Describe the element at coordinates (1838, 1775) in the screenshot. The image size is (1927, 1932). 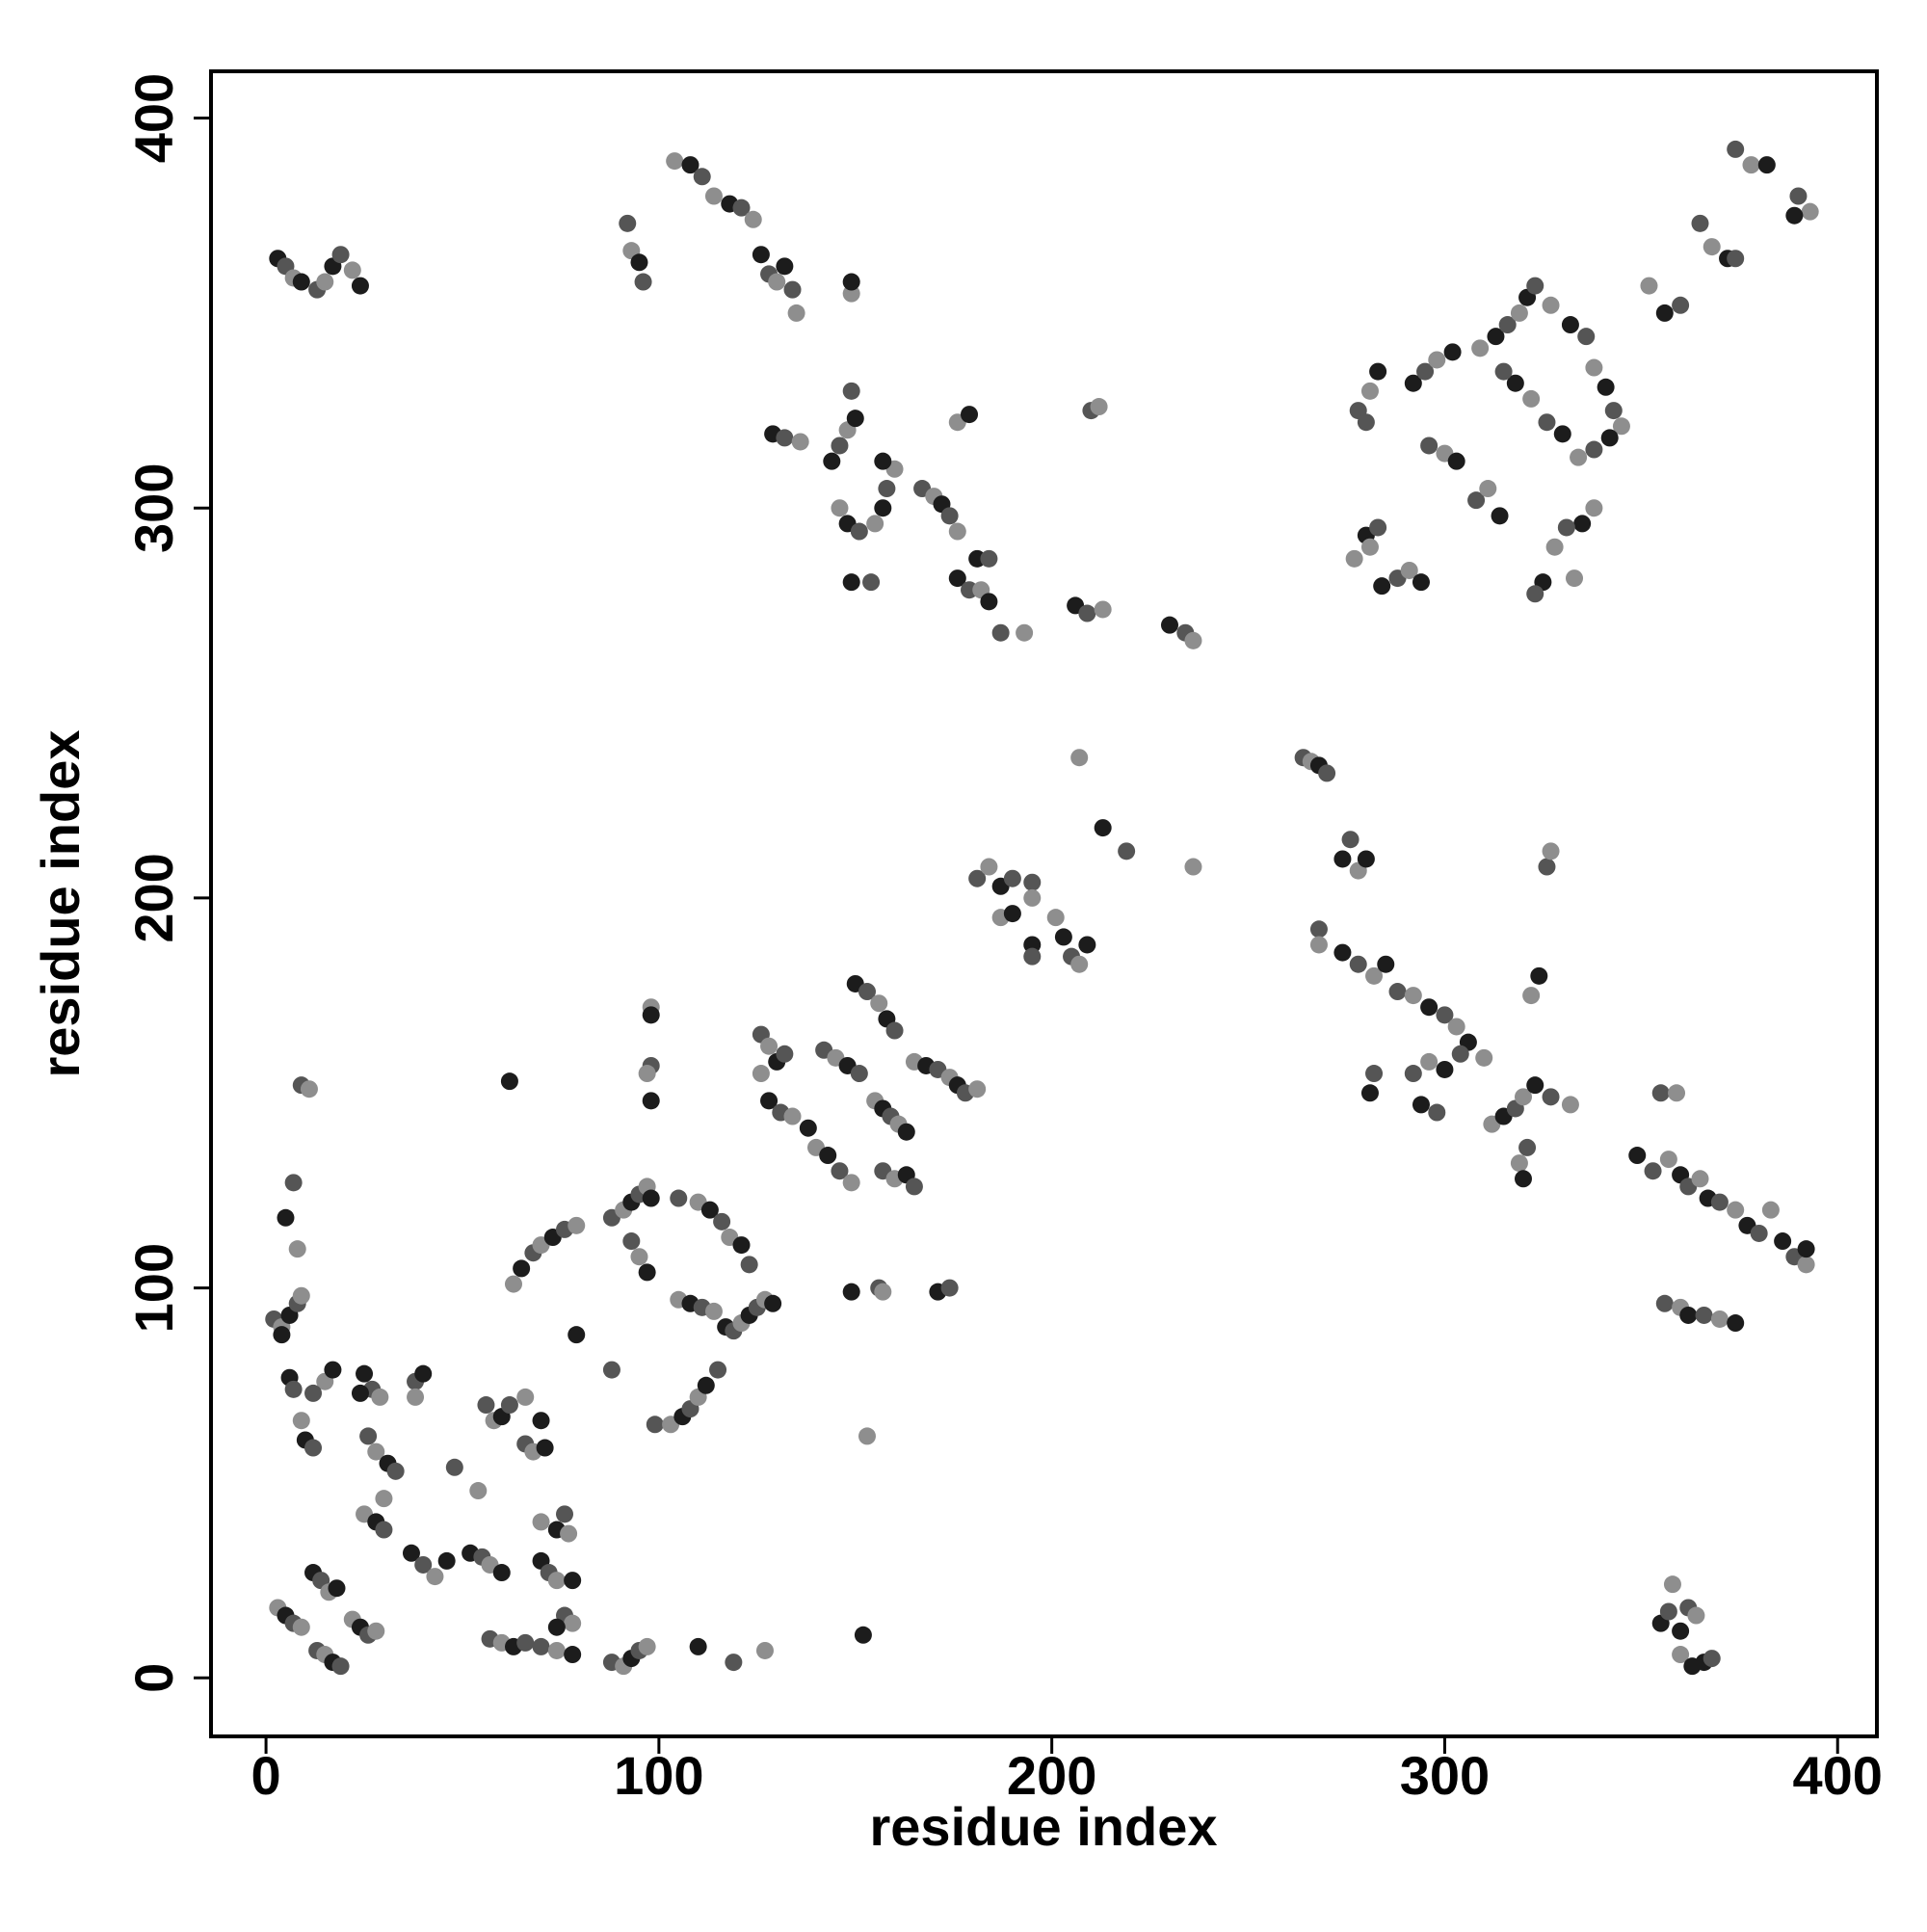
I see `x-tick-label: 400` at that location.